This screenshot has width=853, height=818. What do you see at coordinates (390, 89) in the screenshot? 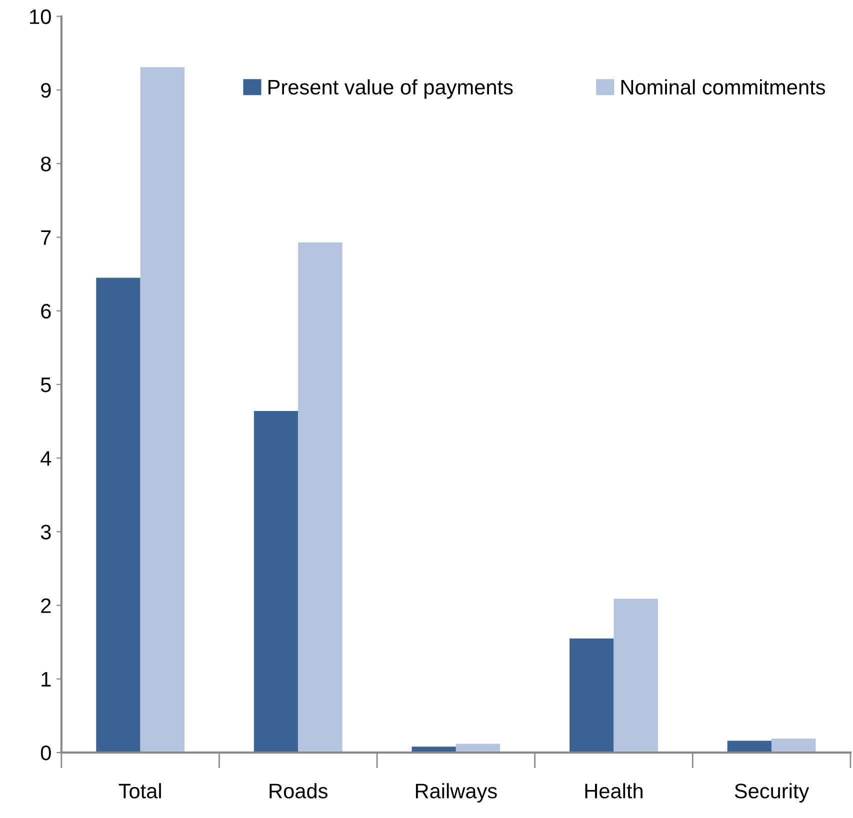
I see `legend-label: Present value of payments` at bounding box center [390, 89].